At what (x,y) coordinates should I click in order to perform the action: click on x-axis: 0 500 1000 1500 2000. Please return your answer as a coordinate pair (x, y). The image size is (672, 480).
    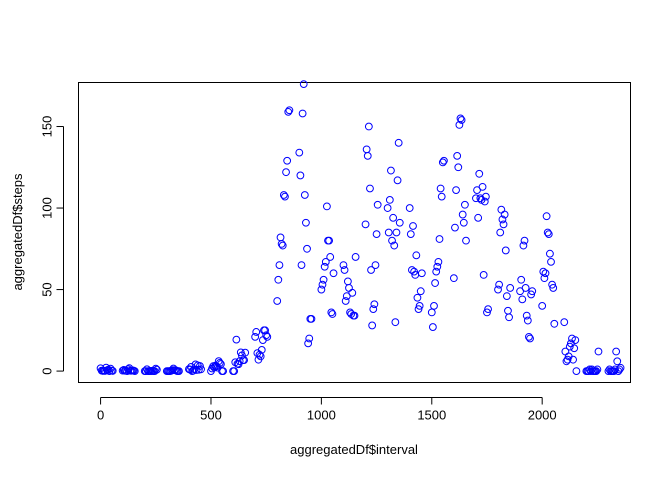
    Looking at the image, I should click on (327, 410).